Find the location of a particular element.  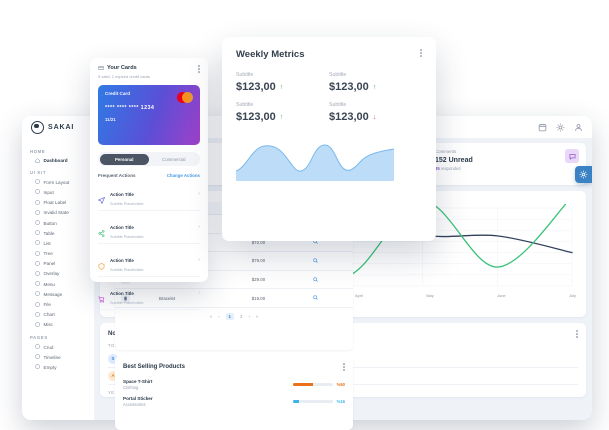

cards-segment-control: Personal Commercial is located at coordinates (149, 159).